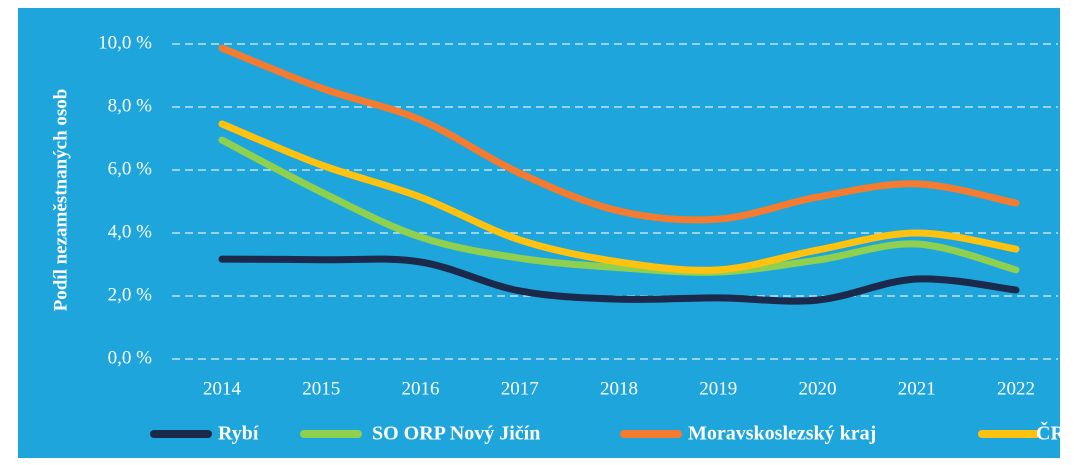 The image size is (1074, 465). I want to click on x-tick-label: 2016, so click(421, 388).